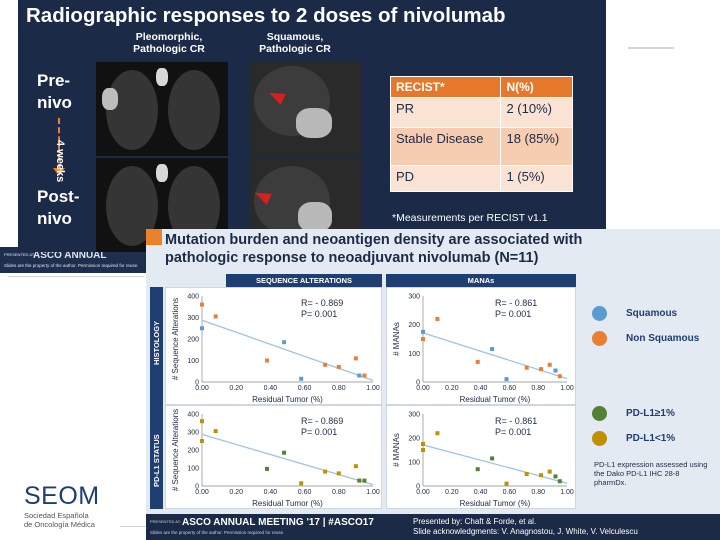 This screenshot has width=720, height=540. Describe the element at coordinates (536, 178) in the screenshot. I see `recist-value: 1 (5%)` at that location.